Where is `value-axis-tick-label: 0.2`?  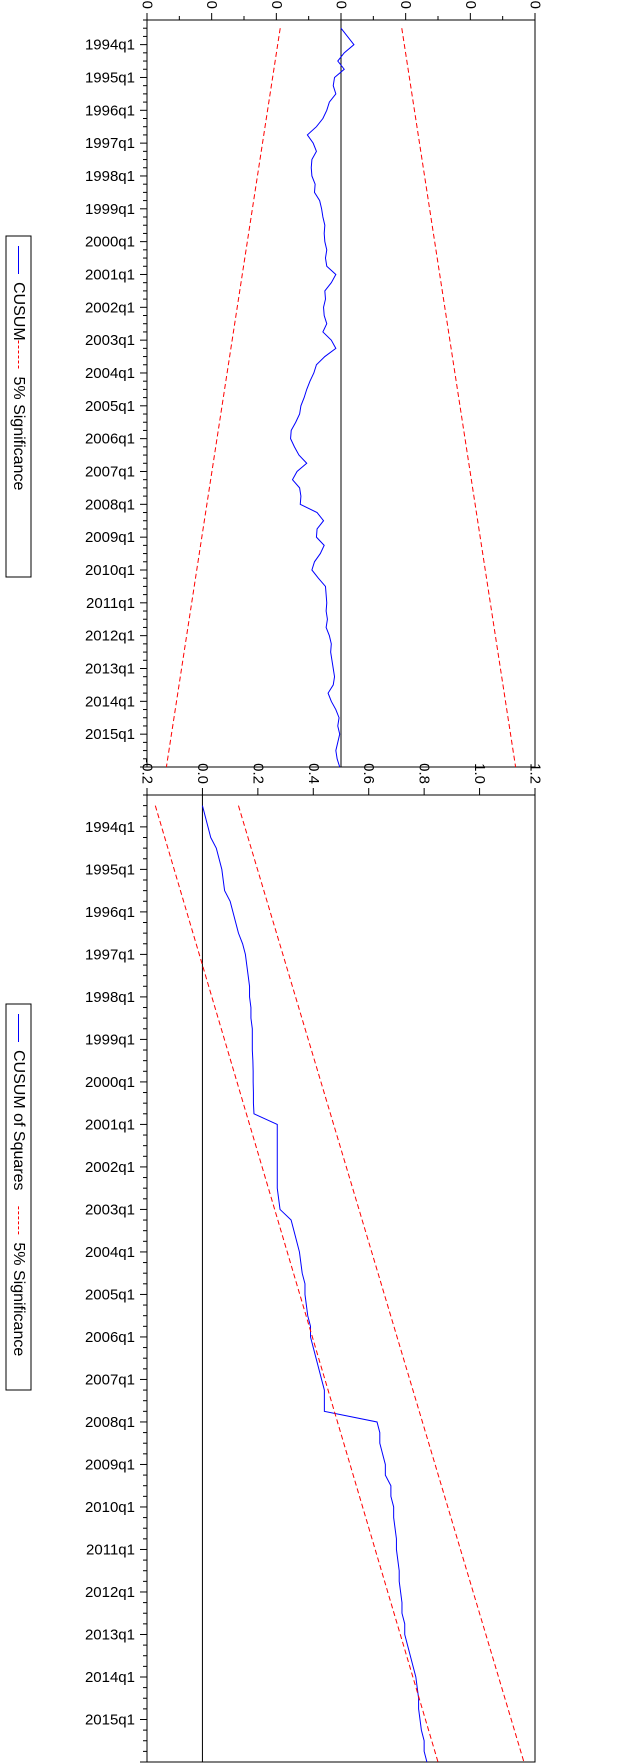
value-axis-tick-label: 0.2 is located at coordinates (257, 773).